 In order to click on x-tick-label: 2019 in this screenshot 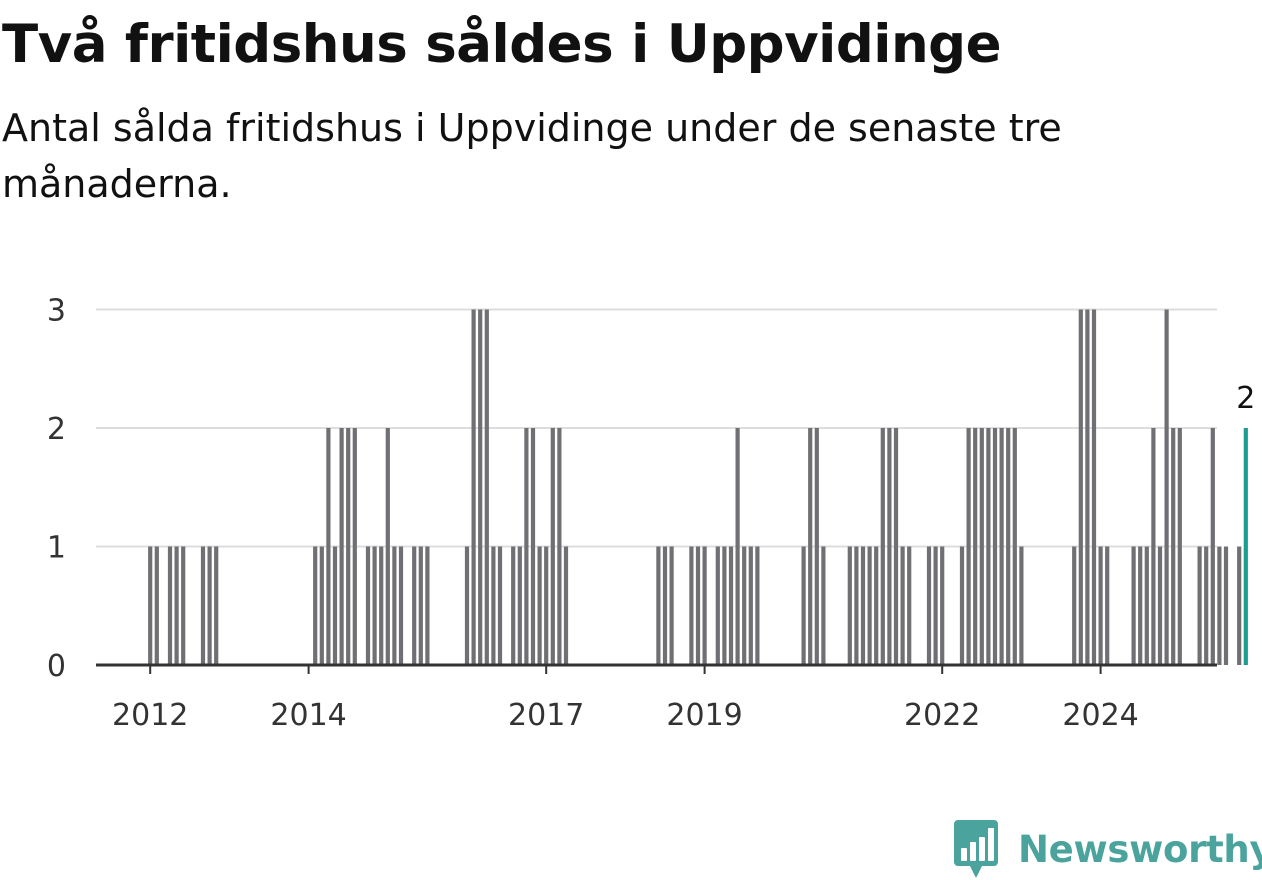, I will do `click(704, 715)`.